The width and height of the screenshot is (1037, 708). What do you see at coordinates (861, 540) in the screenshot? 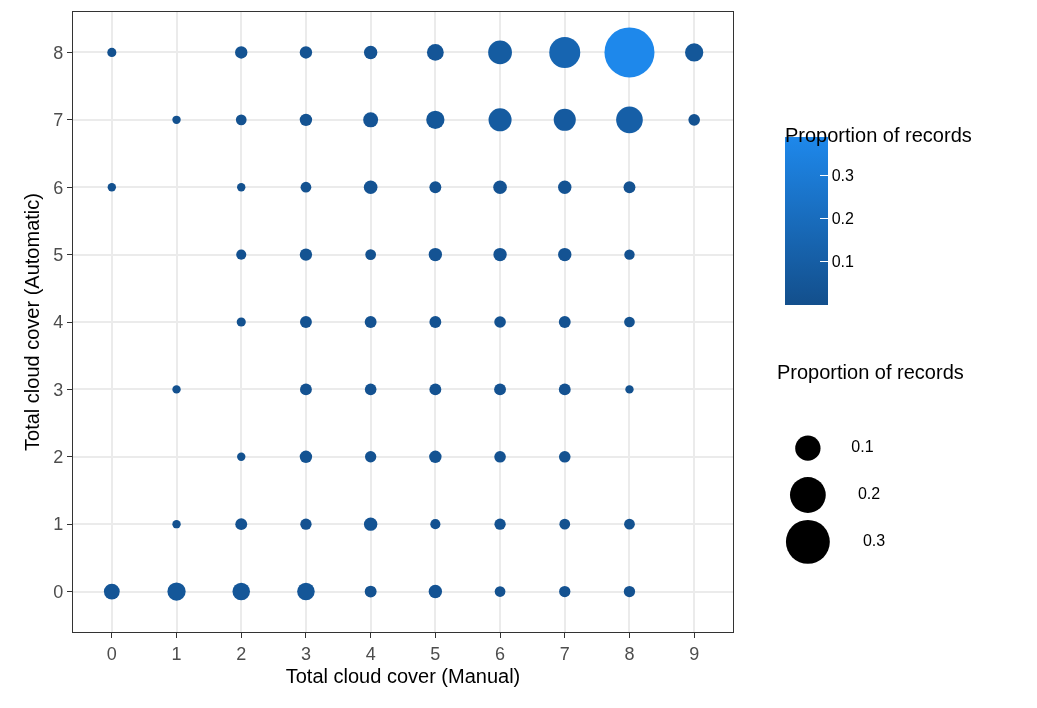
I see `legend-label: 0.3` at bounding box center [861, 540].